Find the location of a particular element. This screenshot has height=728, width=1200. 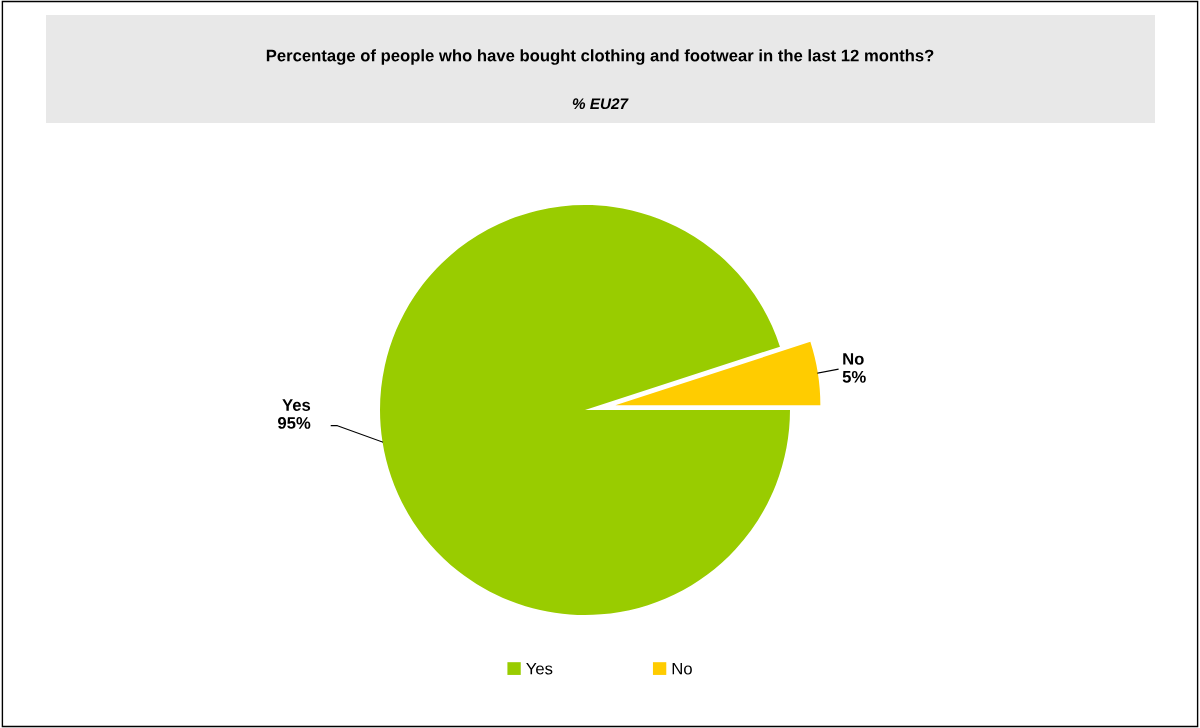

legend-label: Yes is located at coordinates (539, 668).